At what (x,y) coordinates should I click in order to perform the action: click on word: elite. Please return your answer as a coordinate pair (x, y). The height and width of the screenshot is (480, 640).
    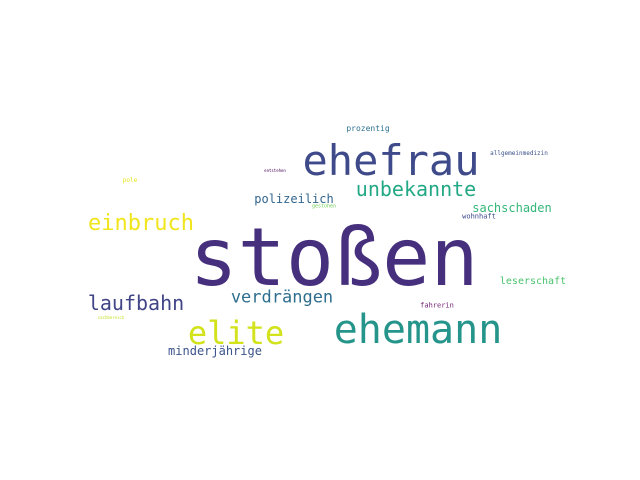
    Looking at the image, I should click on (236, 333).